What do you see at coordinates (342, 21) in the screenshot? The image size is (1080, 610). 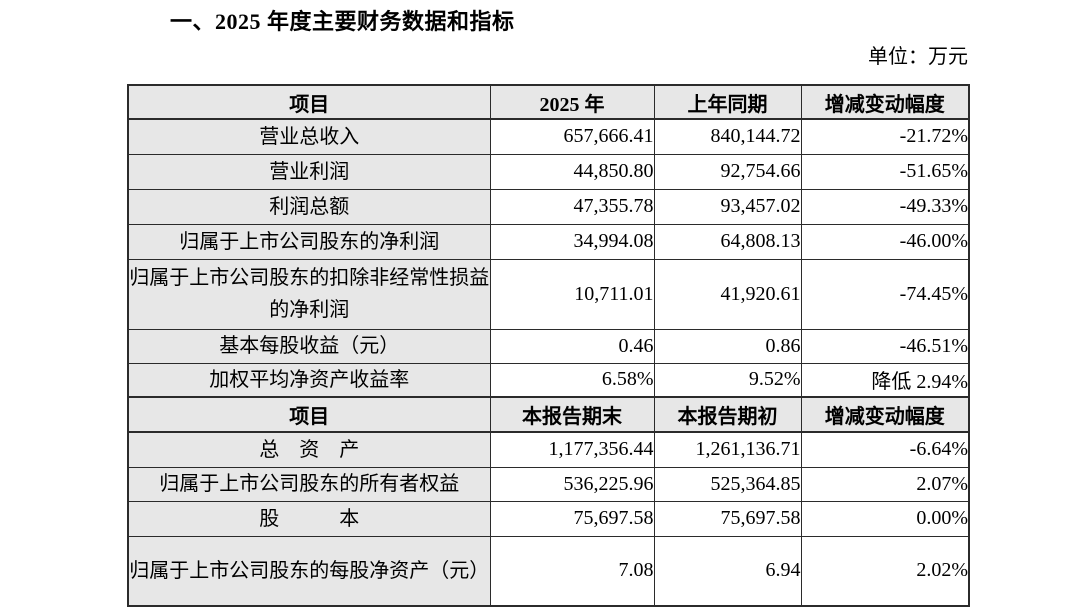 I see `page-title: 一、2025 年度主要财务数据和指标` at bounding box center [342, 21].